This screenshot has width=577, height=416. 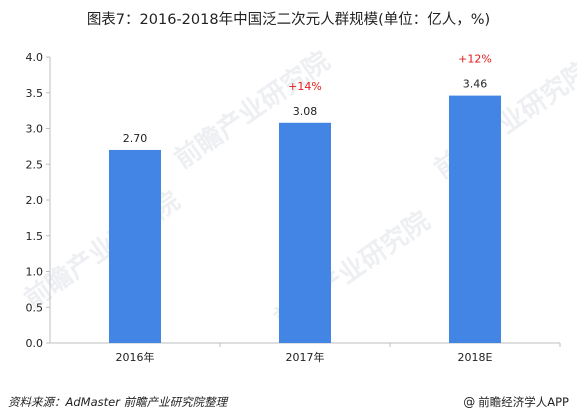 What do you see at coordinates (35, 93) in the screenshot?
I see `y-tick-label: 3.5` at bounding box center [35, 93].